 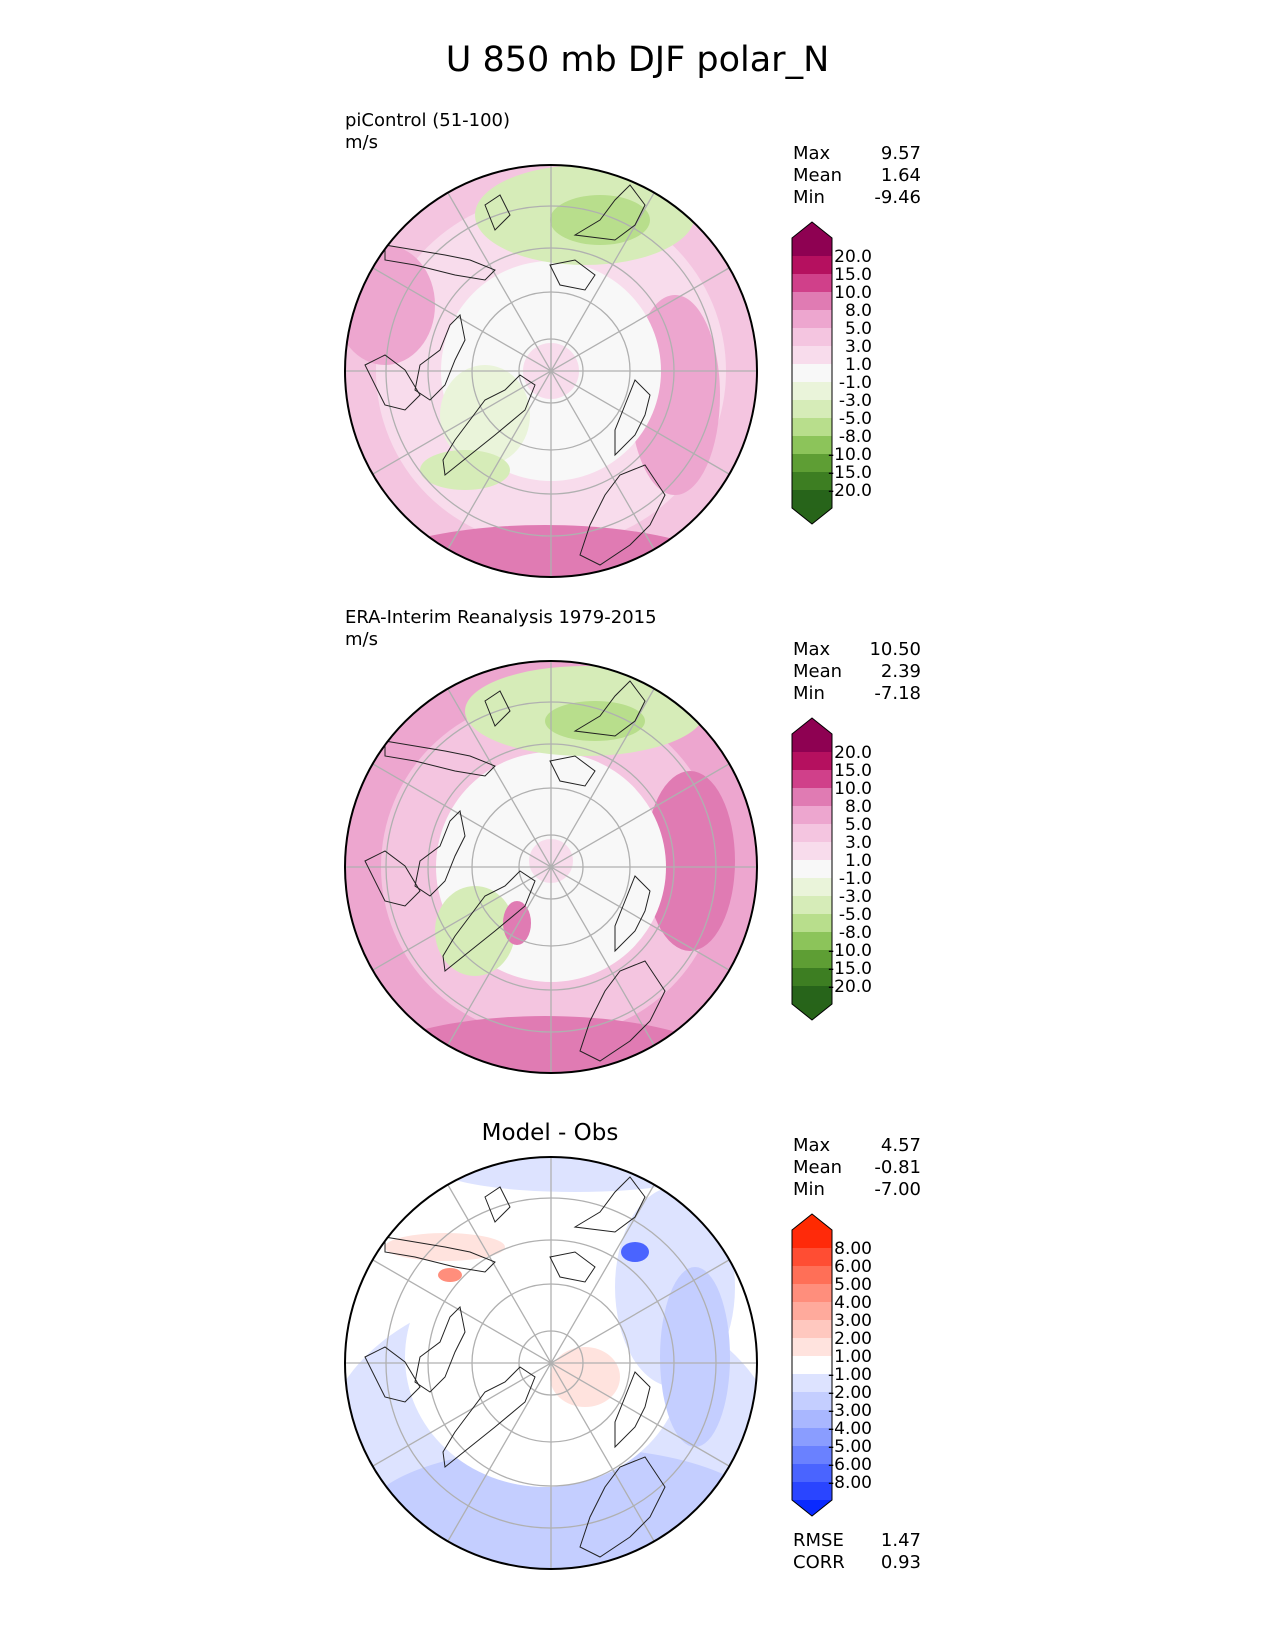 What do you see at coordinates (897, 1167) in the screenshot?
I see `mean-value: -0.81` at bounding box center [897, 1167].